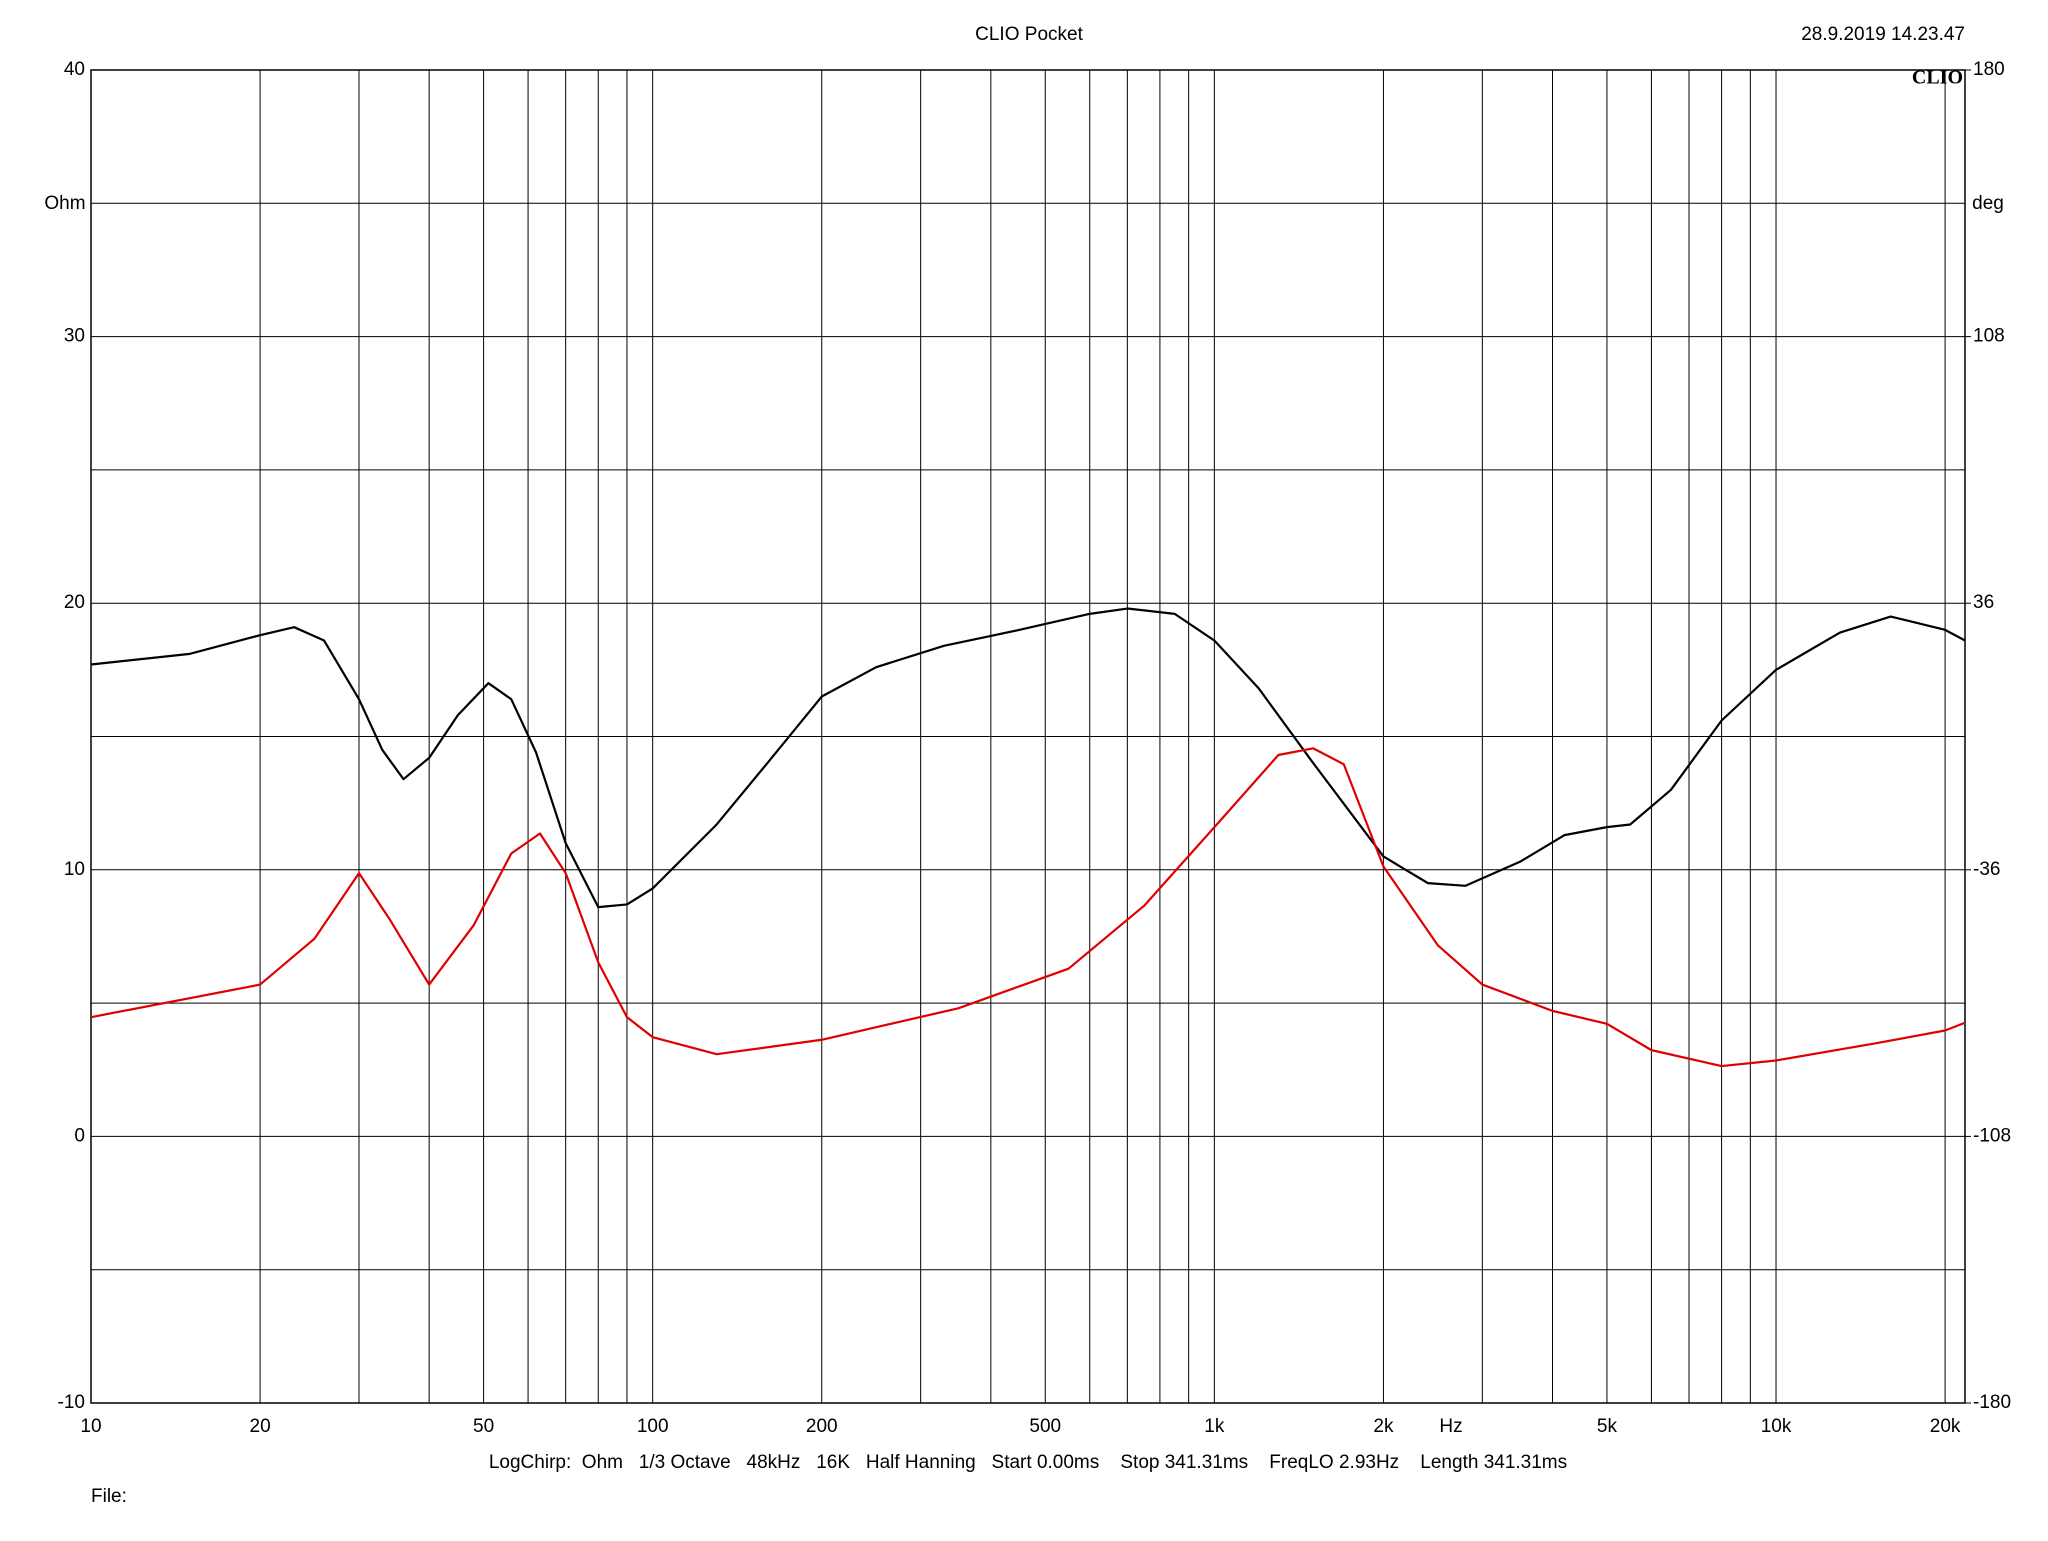 This screenshot has height=1541, width=2048. I want to click on x-tick-label: 5k, so click(1607, 1426).